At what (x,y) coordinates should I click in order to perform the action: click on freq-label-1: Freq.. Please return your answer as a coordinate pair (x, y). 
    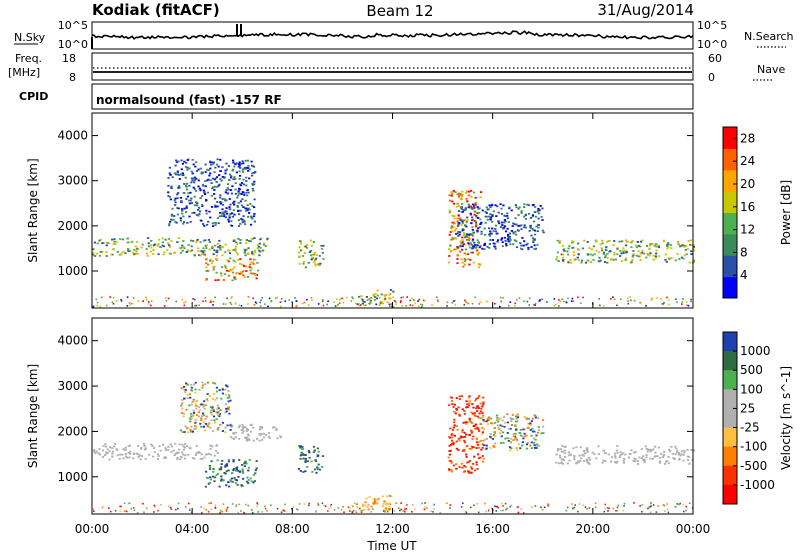
    Looking at the image, I should click on (28, 58).